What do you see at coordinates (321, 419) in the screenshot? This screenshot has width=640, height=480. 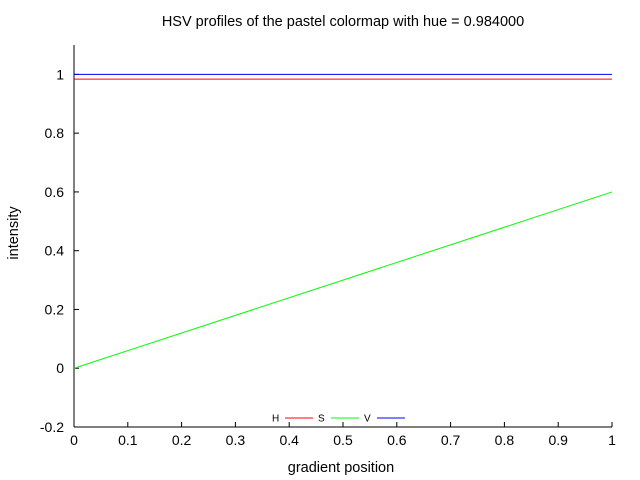 I see `legend-label-s: S` at bounding box center [321, 419].